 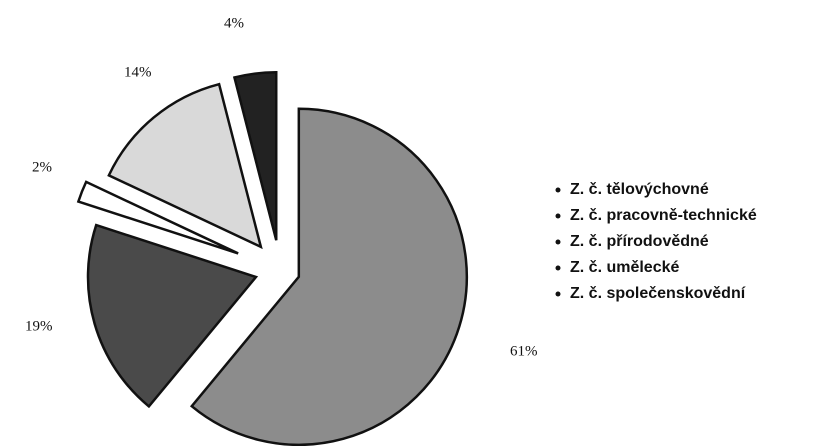 I want to click on slice-label: 2%, so click(x=42, y=167).